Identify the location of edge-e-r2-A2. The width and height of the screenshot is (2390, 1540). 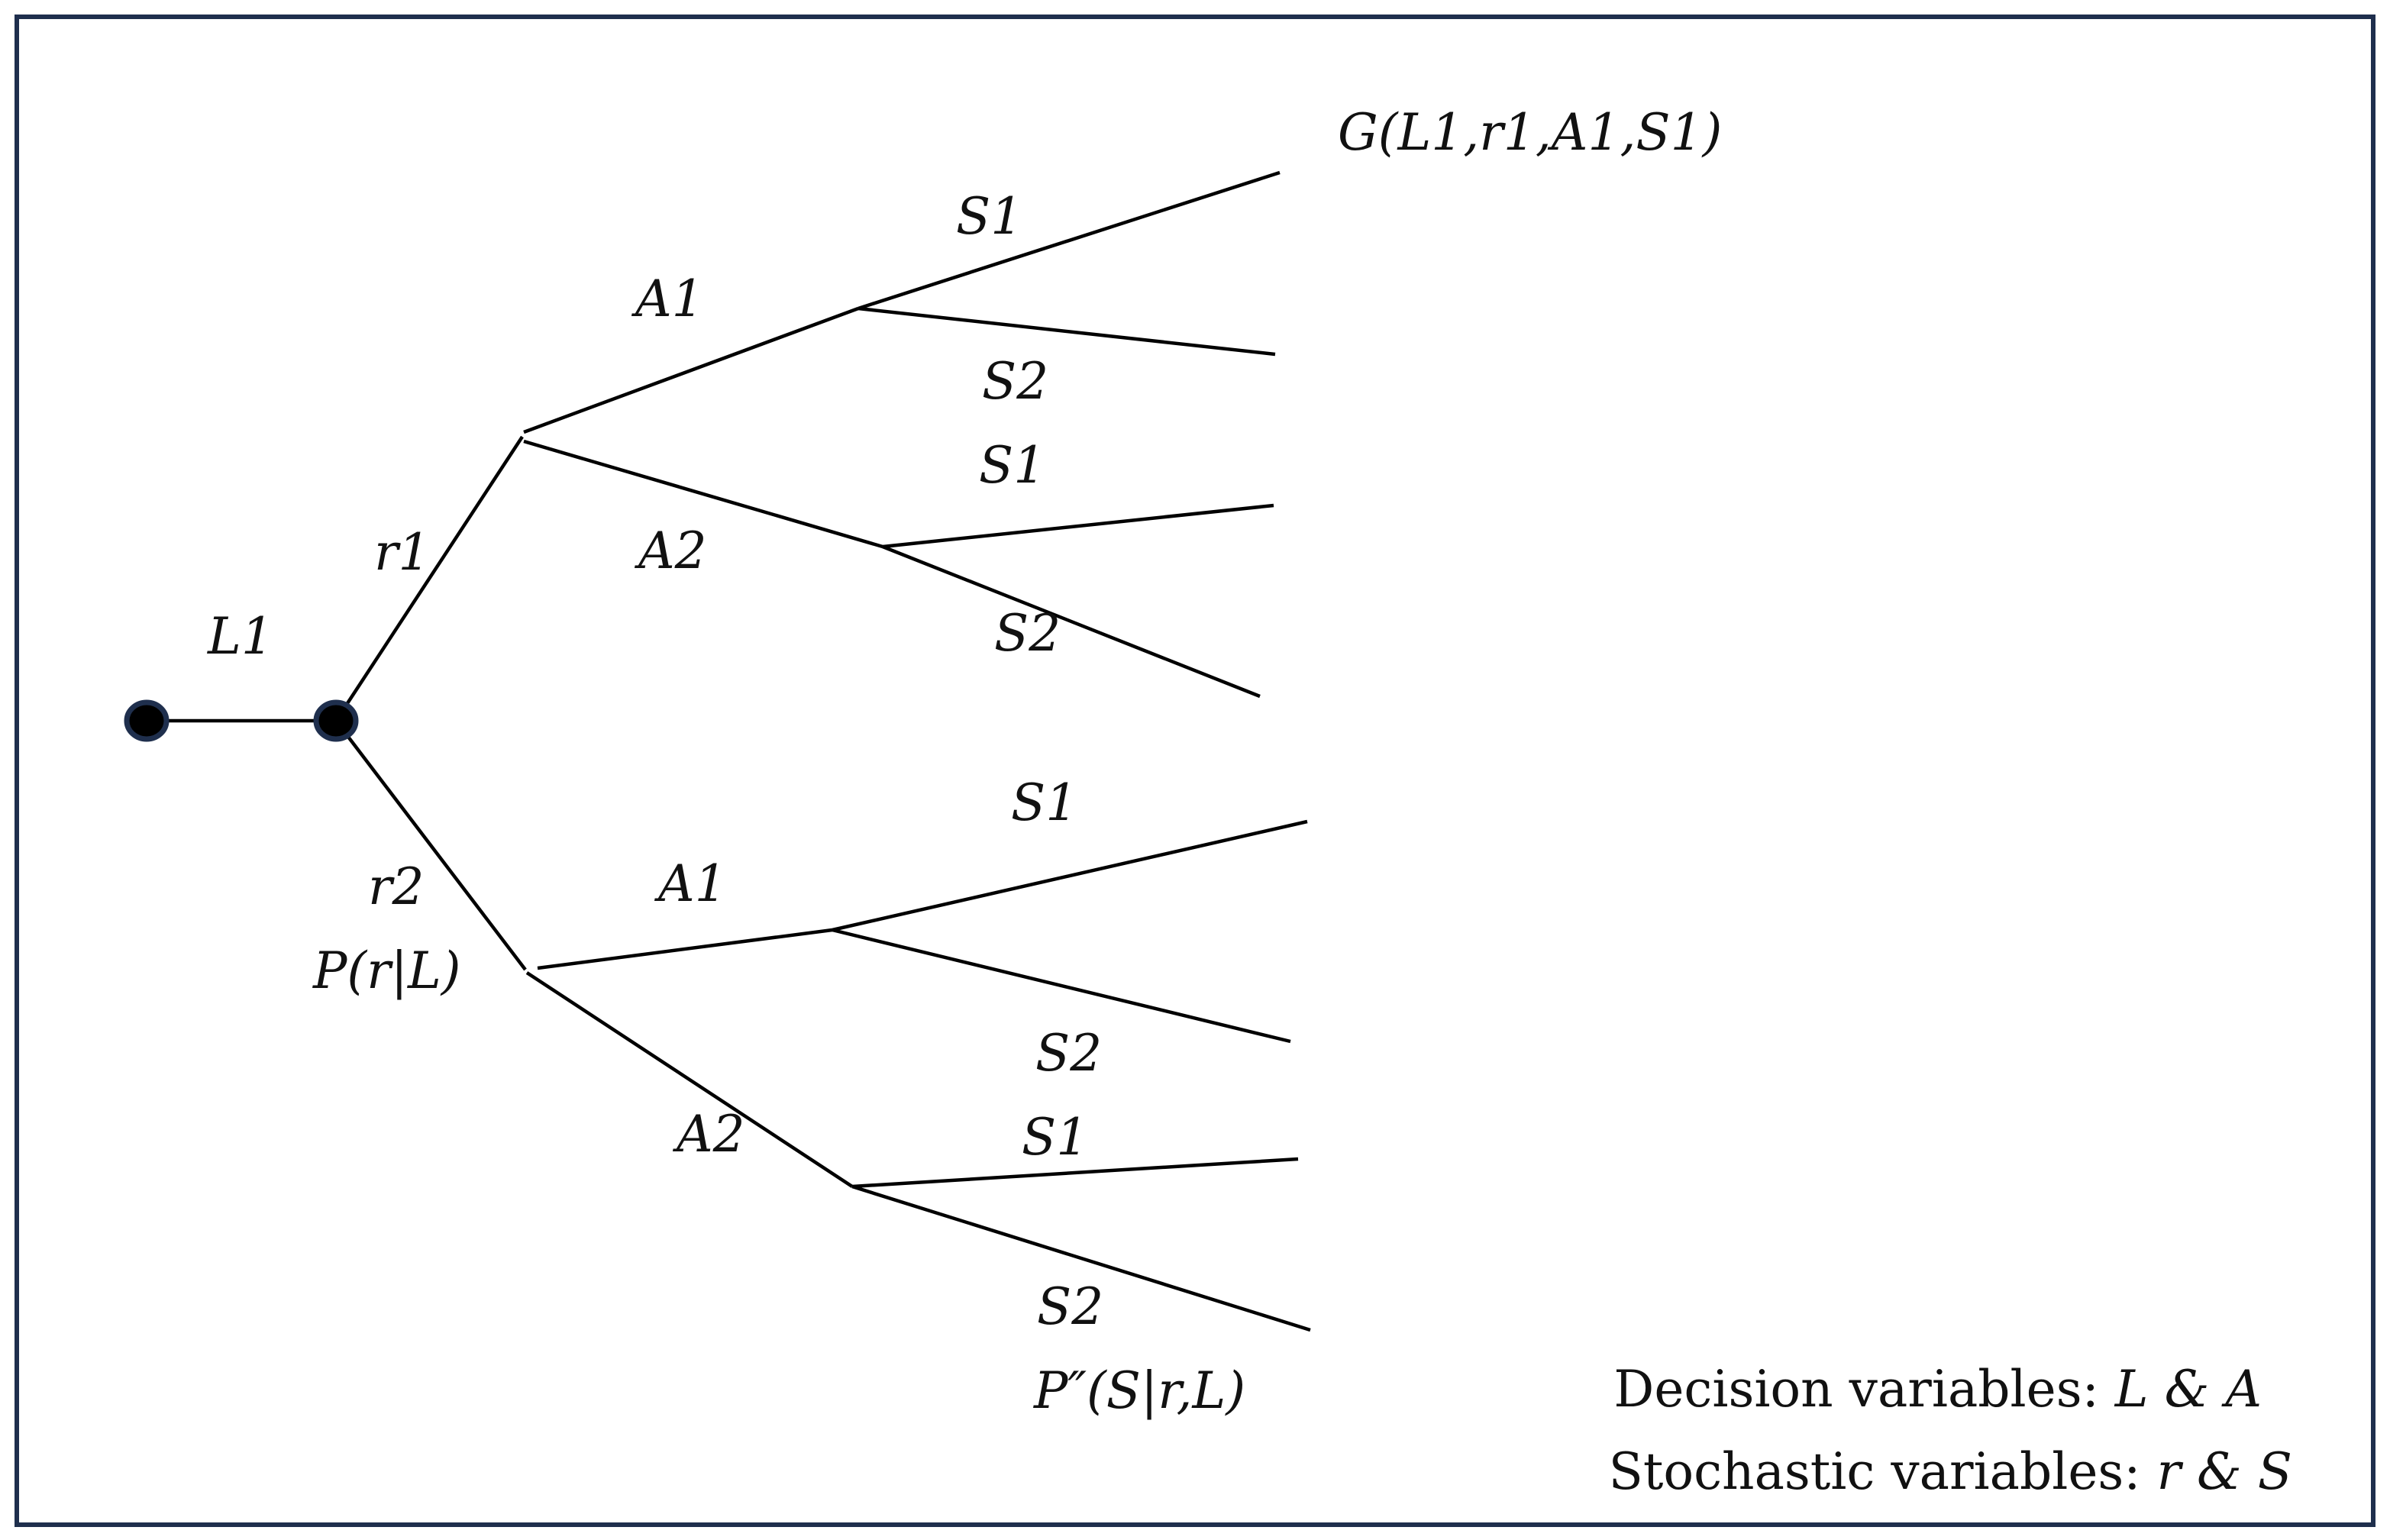
(689, 1079).